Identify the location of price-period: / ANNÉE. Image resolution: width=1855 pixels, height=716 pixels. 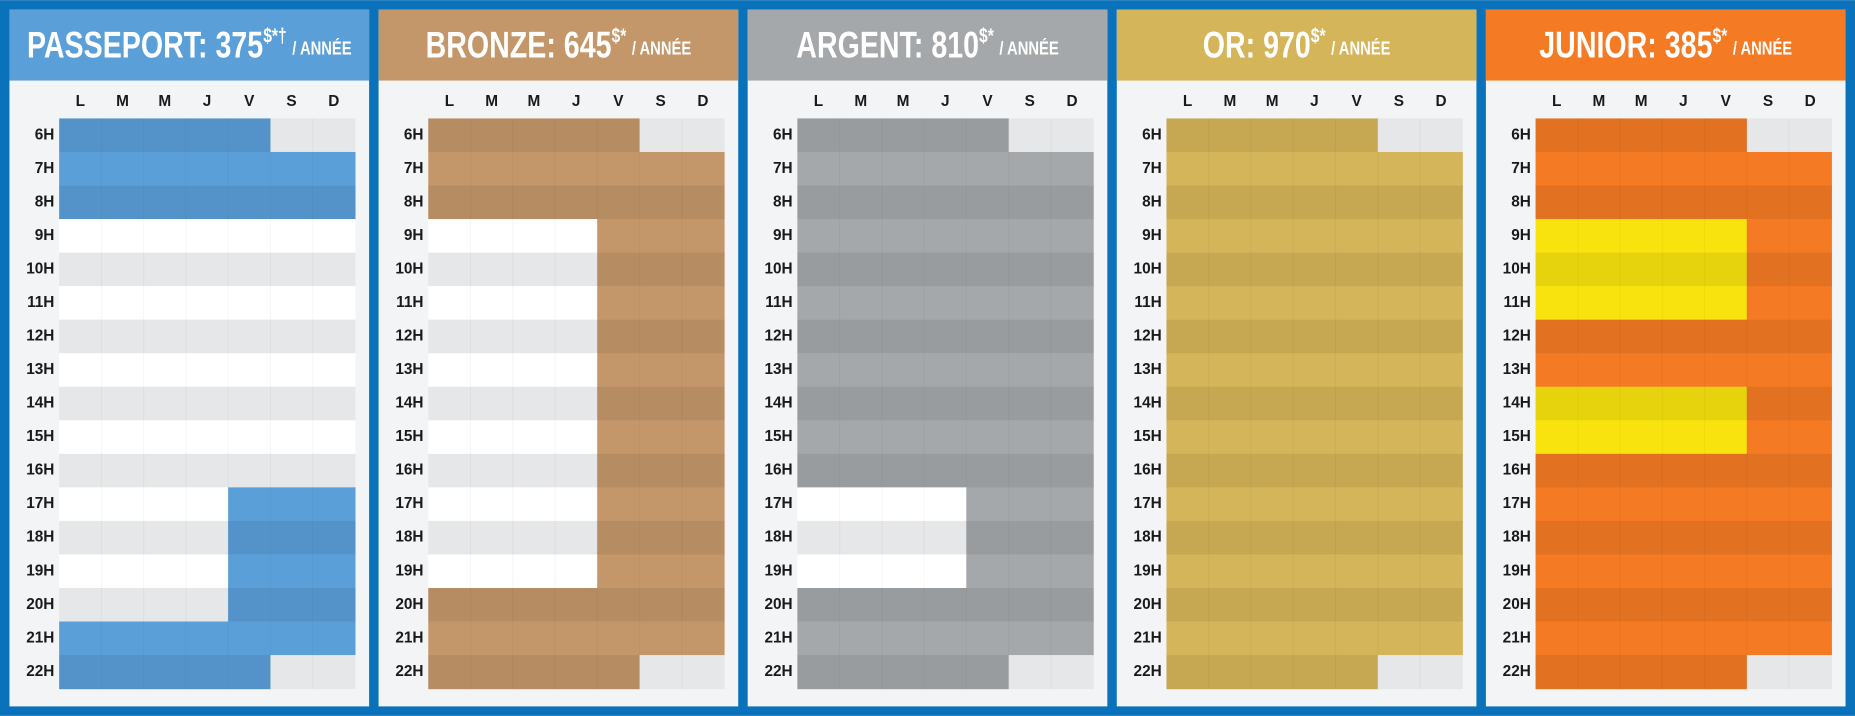
(661, 48).